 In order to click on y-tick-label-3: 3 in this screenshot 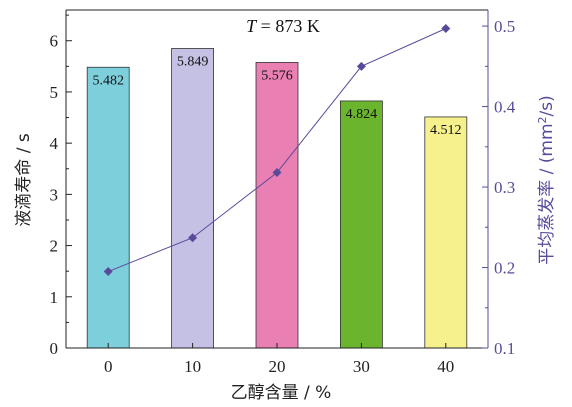, I will do `click(54, 194)`.